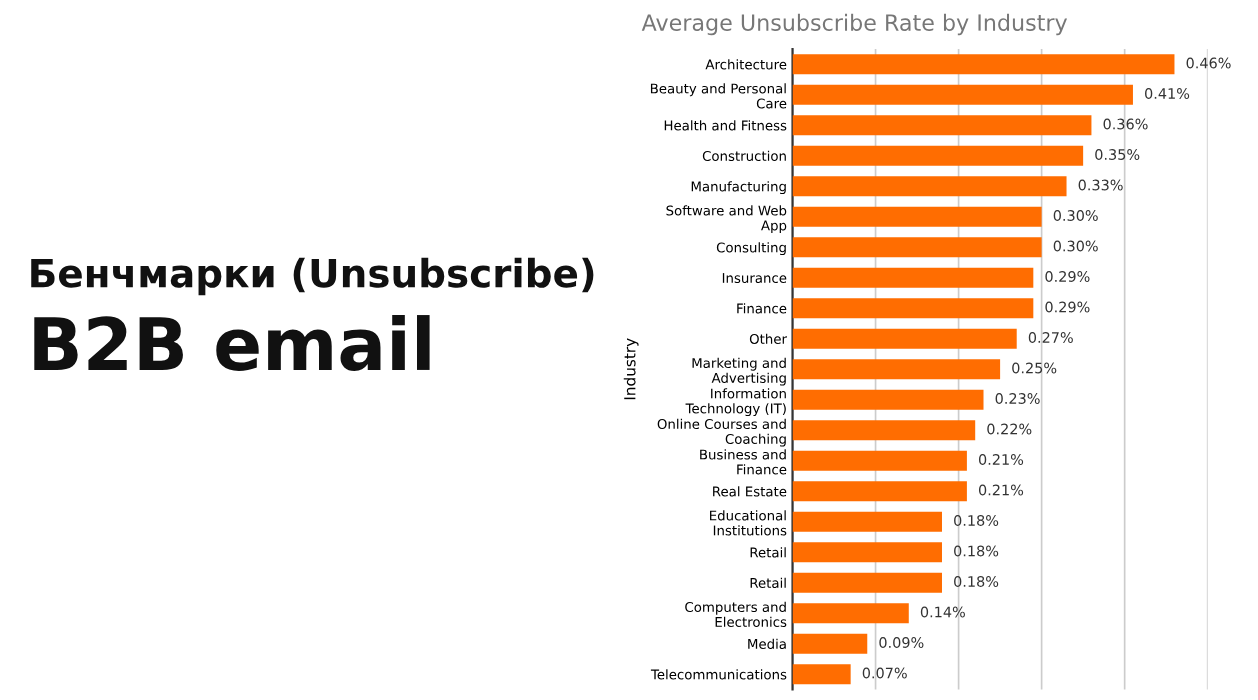  Describe the element at coordinates (854, 24) in the screenshot. I see `chart-title: Average Unsubscribe Rate by Industry` at that location.